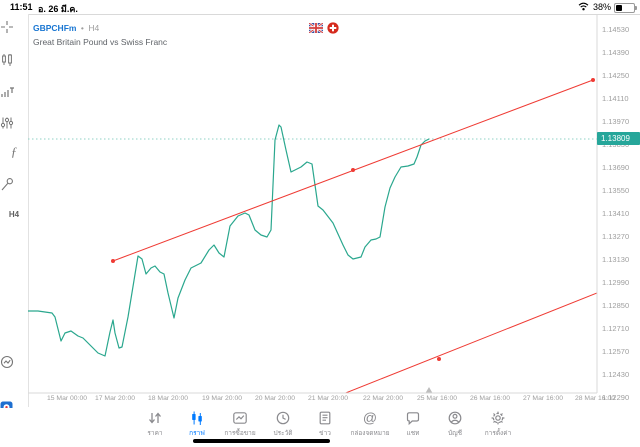 The image size is (640, 447). What do you see at coordinates (320, 7) in the screenshot?
I see `status-bar: 11:51 อ. 26 มี.ค. 38%` at bounding box center [320, 7].